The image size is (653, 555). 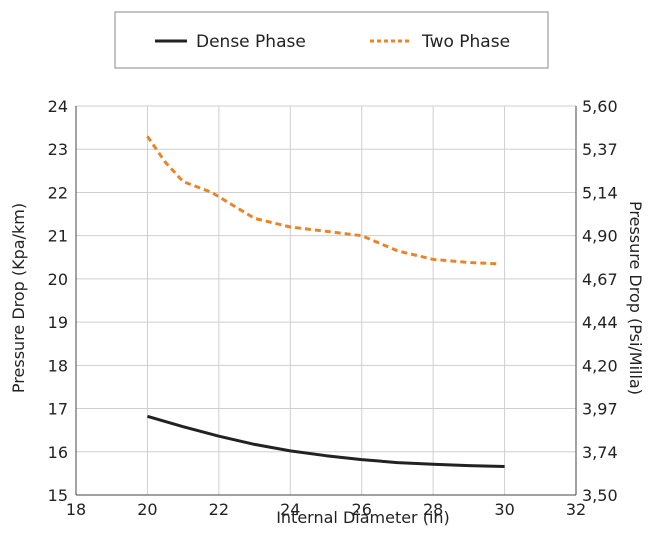 I want to click on y2-tick-label: 5,60, so click(x=600, y=106).